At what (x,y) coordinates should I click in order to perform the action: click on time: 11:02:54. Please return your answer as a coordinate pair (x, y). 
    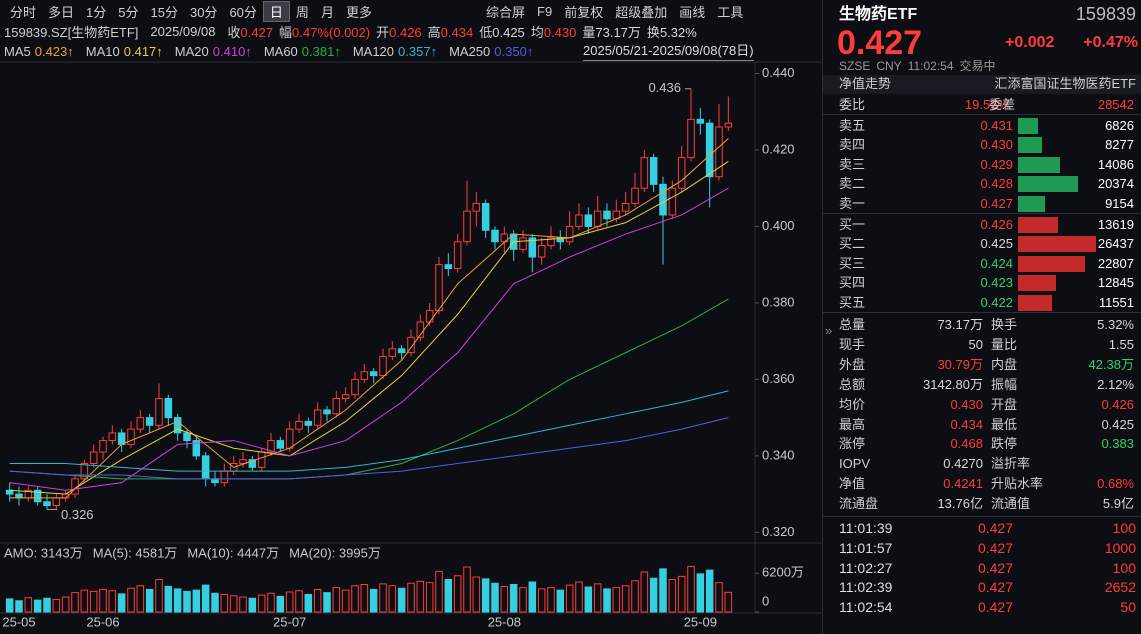
    Looking at the image, I should click on (930, 66).